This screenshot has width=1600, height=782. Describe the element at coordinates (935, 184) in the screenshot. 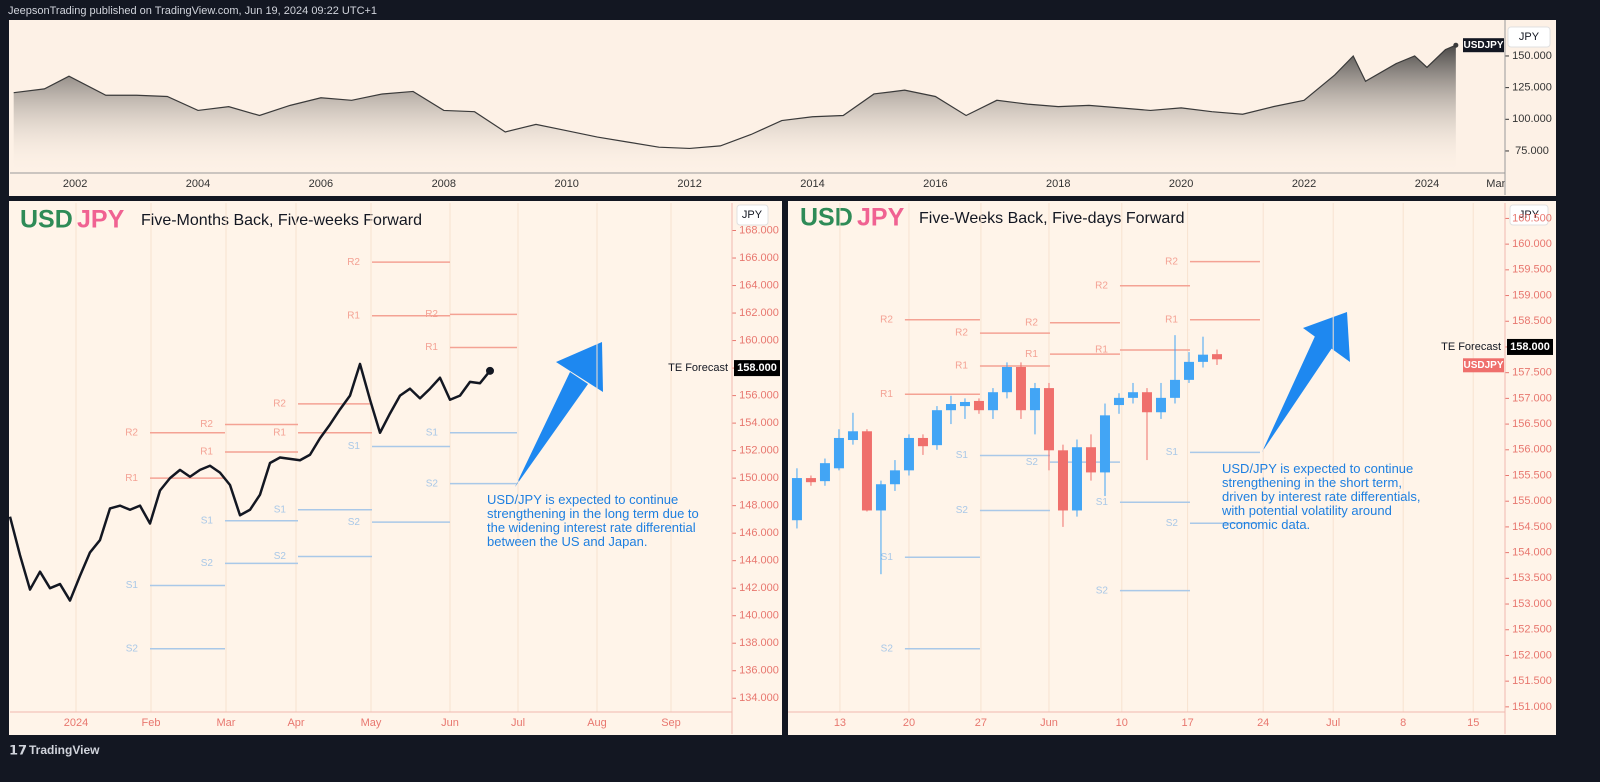

I see `x-tick-label: 2016` at that location.